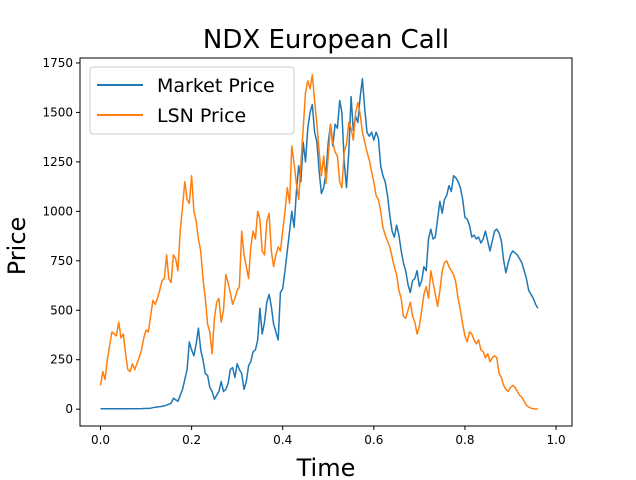 The height and width of the screenshot is (480, 636). I want to click on y-tick-label: 1500, so click(57, 112).